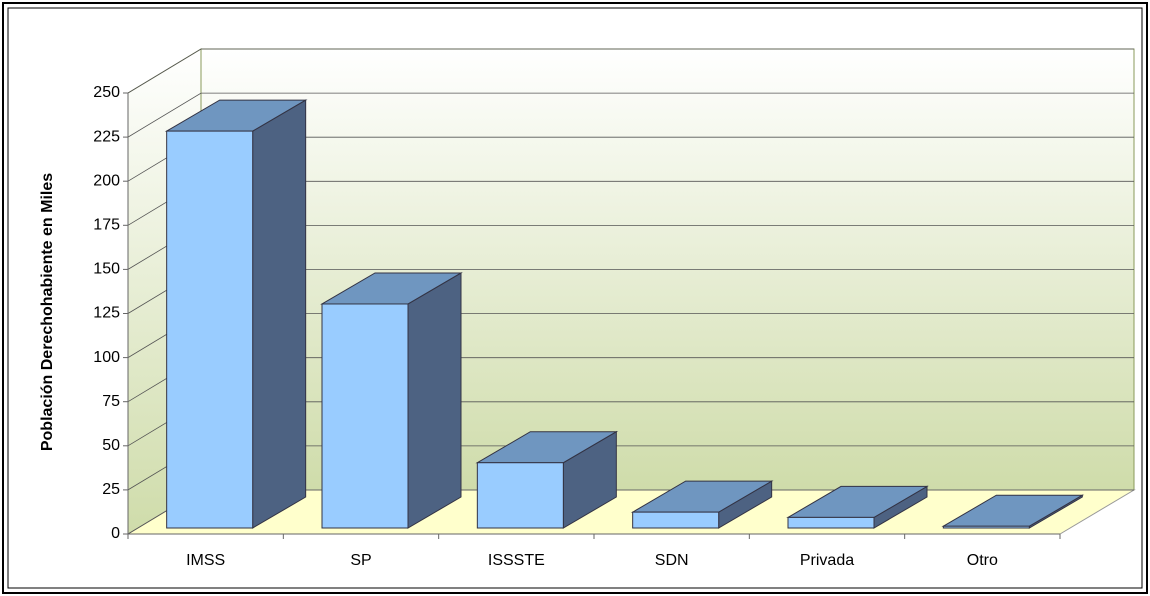  Describe the element at coordinates (982, 560) in the screenshot. I see `x-tick-label: Otro` at that location.